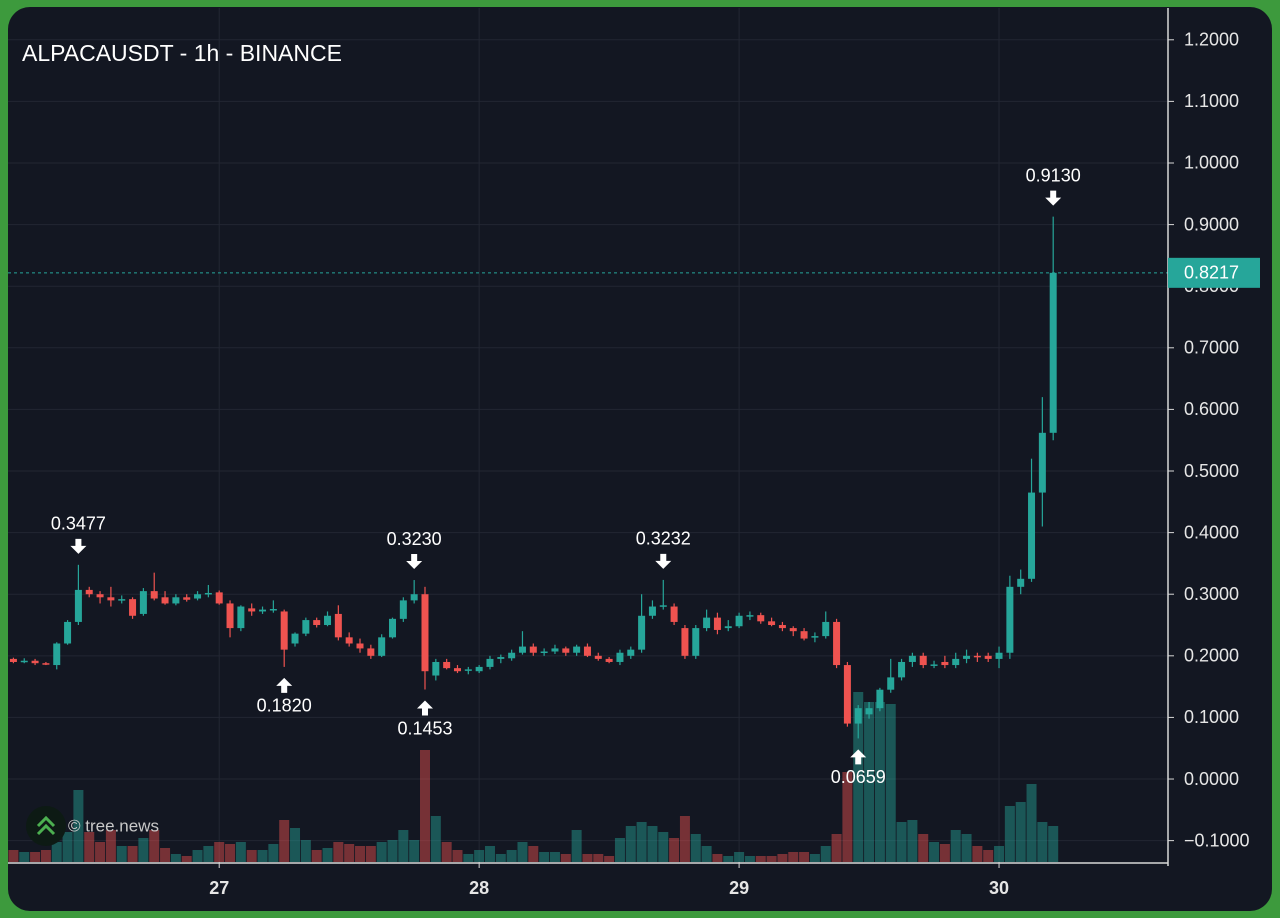  I want to click on y-tick-label: 0.4000, so click(1211, 532).